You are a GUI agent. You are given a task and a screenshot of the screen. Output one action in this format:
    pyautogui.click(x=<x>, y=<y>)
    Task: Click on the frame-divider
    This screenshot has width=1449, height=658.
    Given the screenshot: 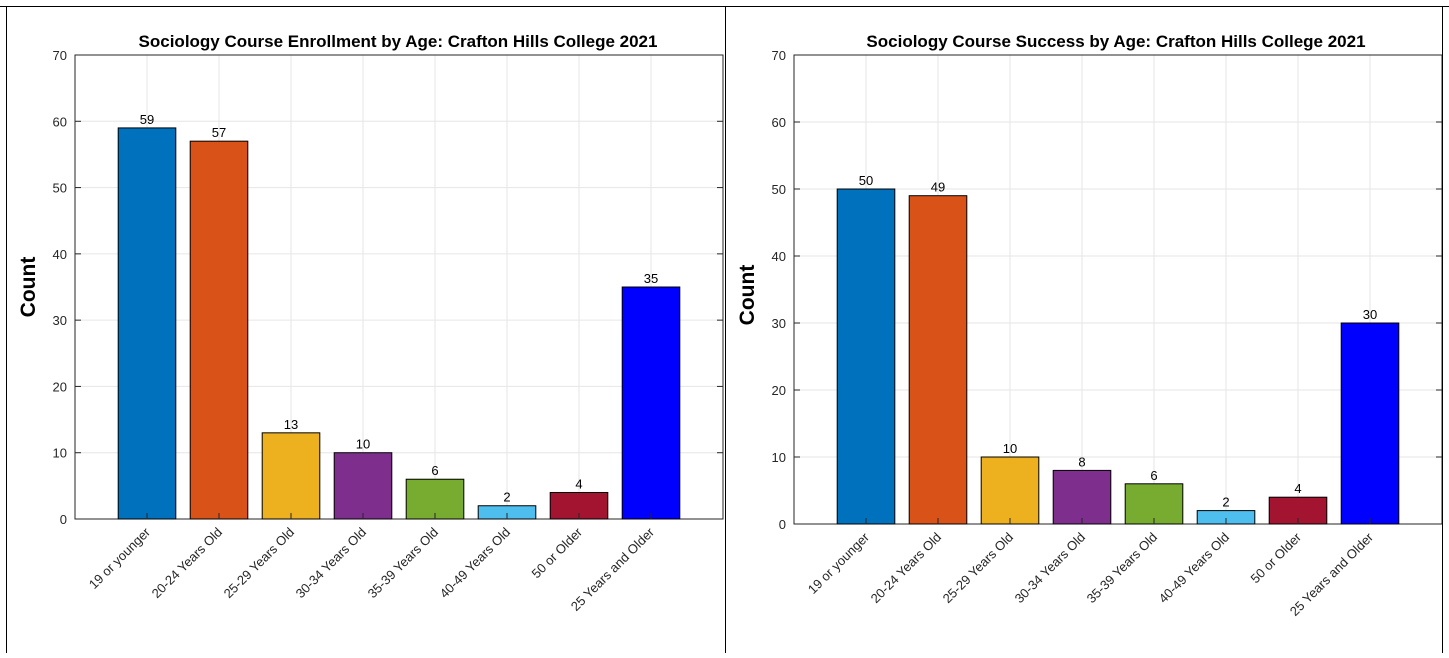 What is the action you would take?
    pyautogui.click(x=725, y=329)
    